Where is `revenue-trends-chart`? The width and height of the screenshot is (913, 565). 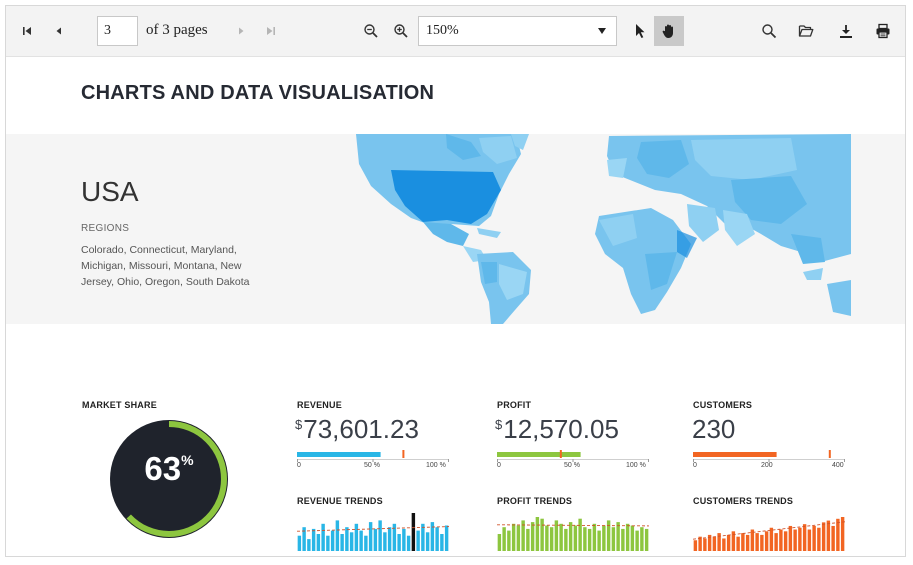
revenue-trends-chart is located at coordinates (373, 532).